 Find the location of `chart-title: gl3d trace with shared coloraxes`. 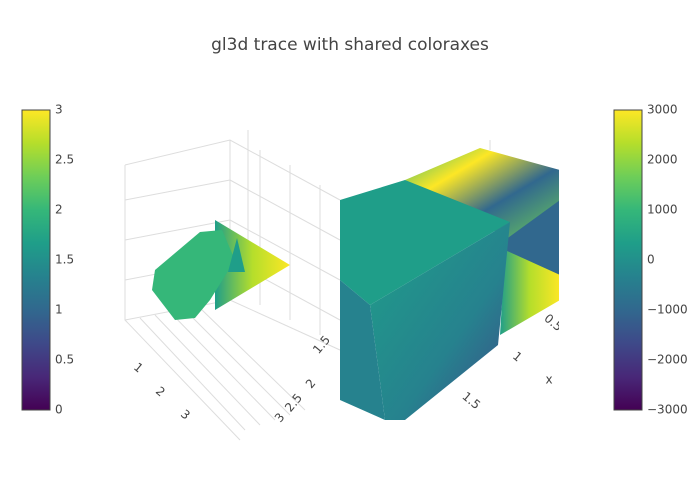

chart-title: gl3d trace with shared coloraxes is located at coordinates (350, 45).